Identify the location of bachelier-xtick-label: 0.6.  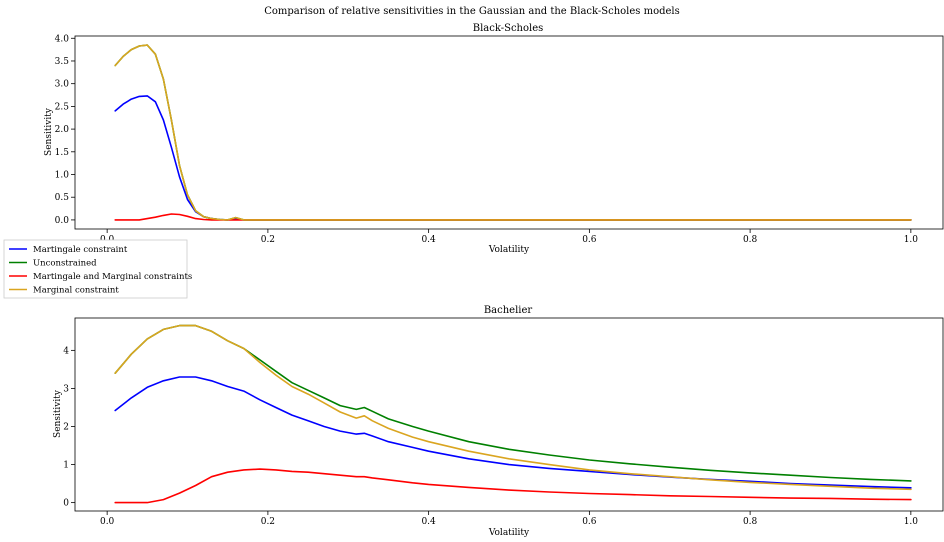
(589, 522).